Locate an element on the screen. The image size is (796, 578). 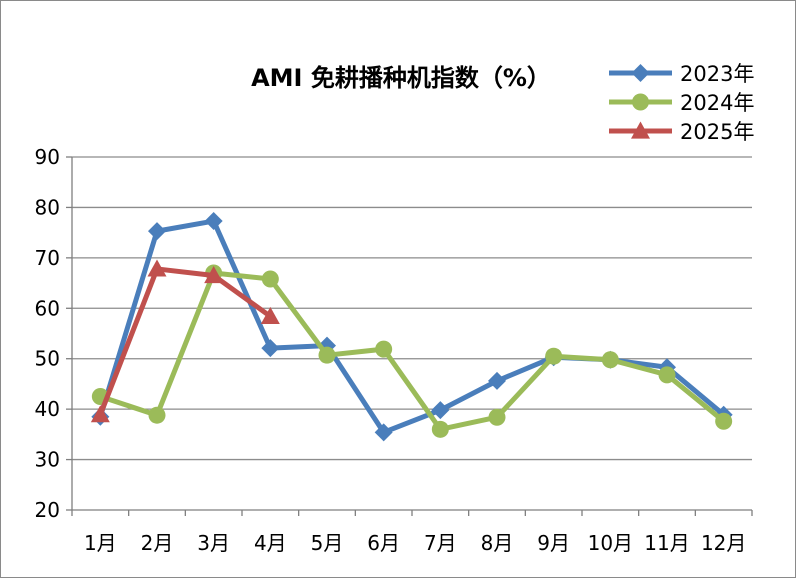
legend-label: 2023年 is located at coordinates (717, 74).